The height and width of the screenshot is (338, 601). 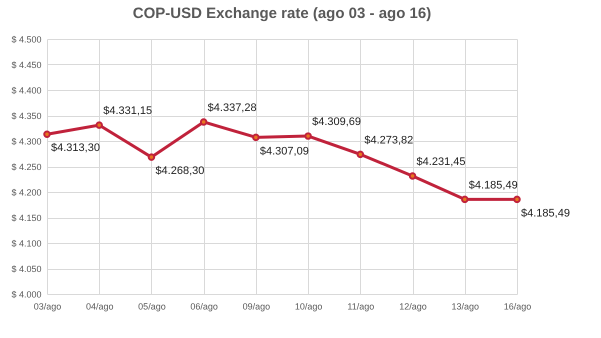 What do you see at coordinates (232, 108) in the screenshot?
I see `data-label: $4.337,28` at bounding box center [232, 108].